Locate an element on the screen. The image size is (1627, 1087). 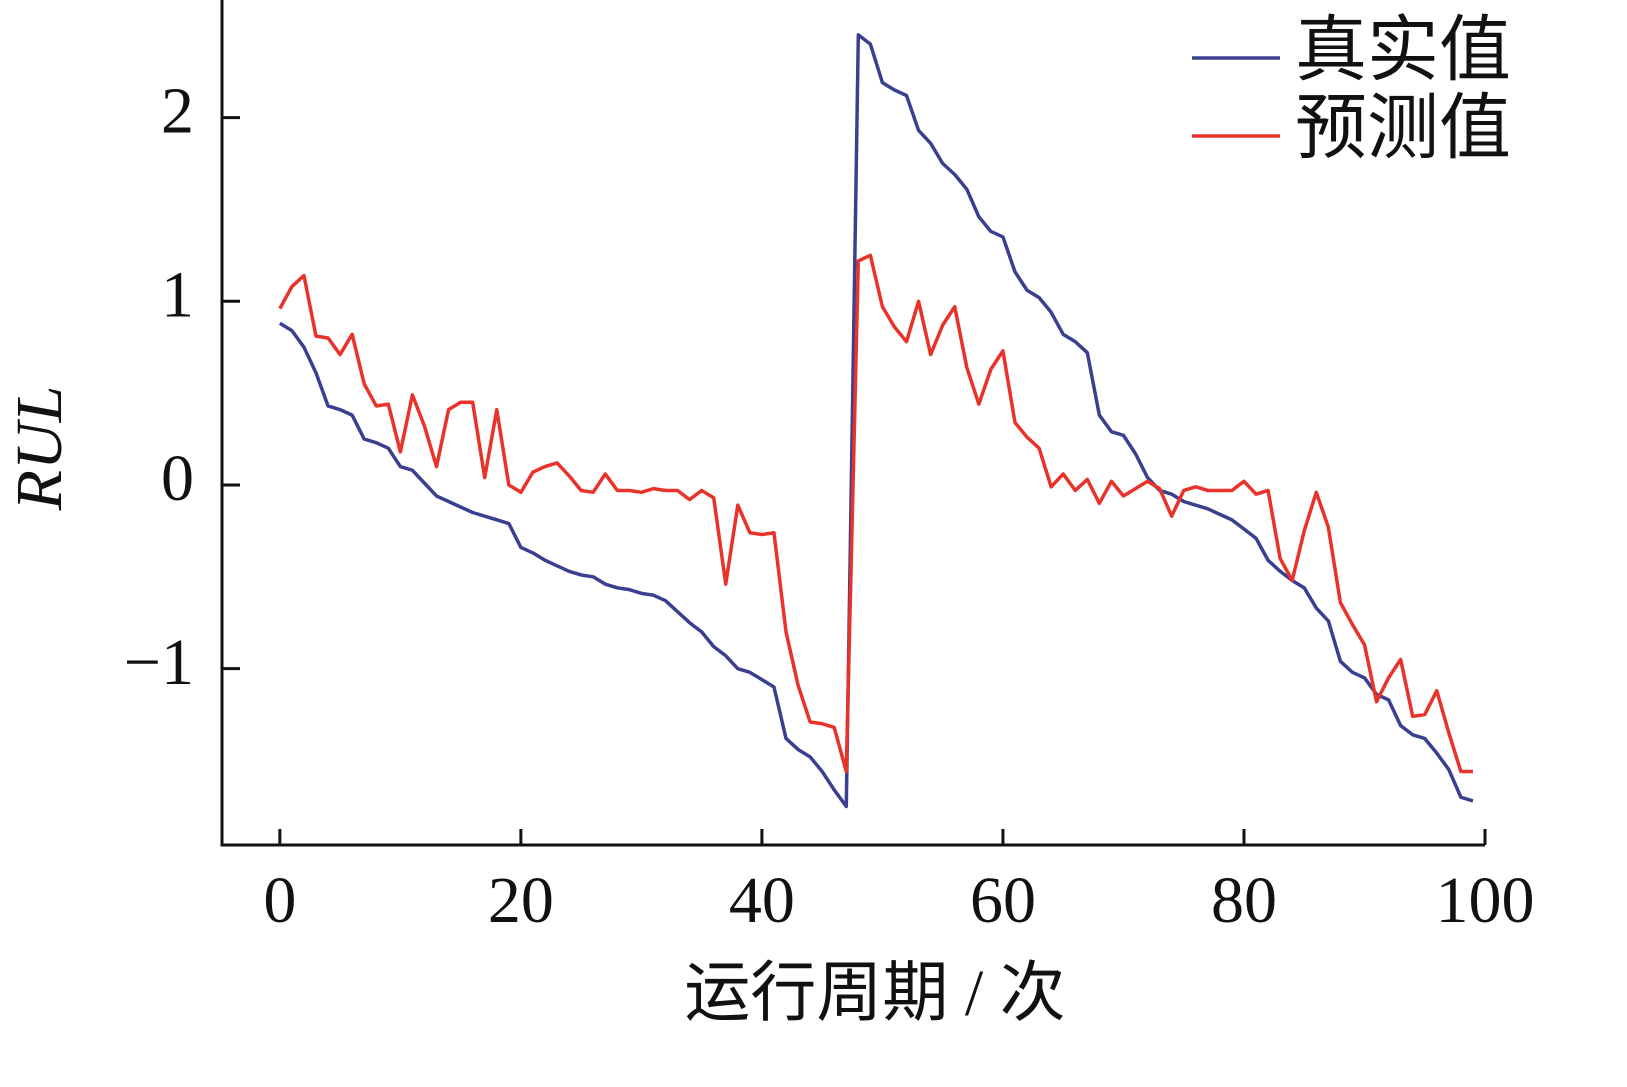
y-tick-label: 2 is located at coordinates (177, 111).